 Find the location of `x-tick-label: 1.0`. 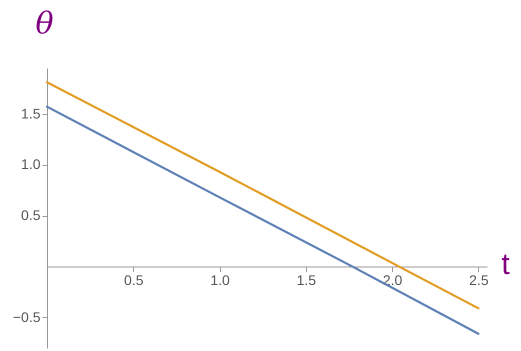

x-tick-label: 1.0 is located at coordinates (220, 280).